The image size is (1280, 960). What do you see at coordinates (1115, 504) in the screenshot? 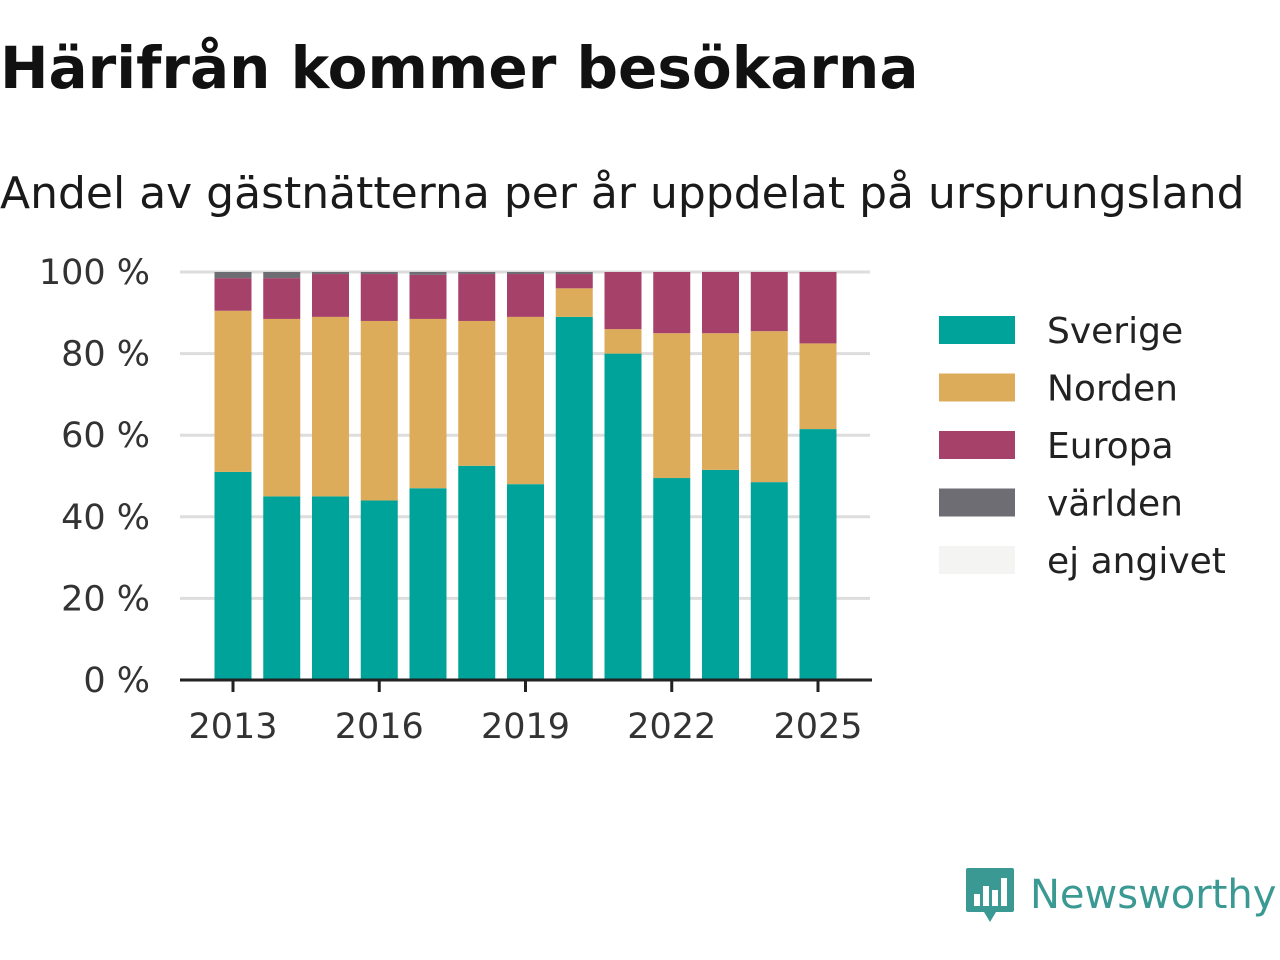
I see `legend-label: världen` at bounding box center [1115, 504].